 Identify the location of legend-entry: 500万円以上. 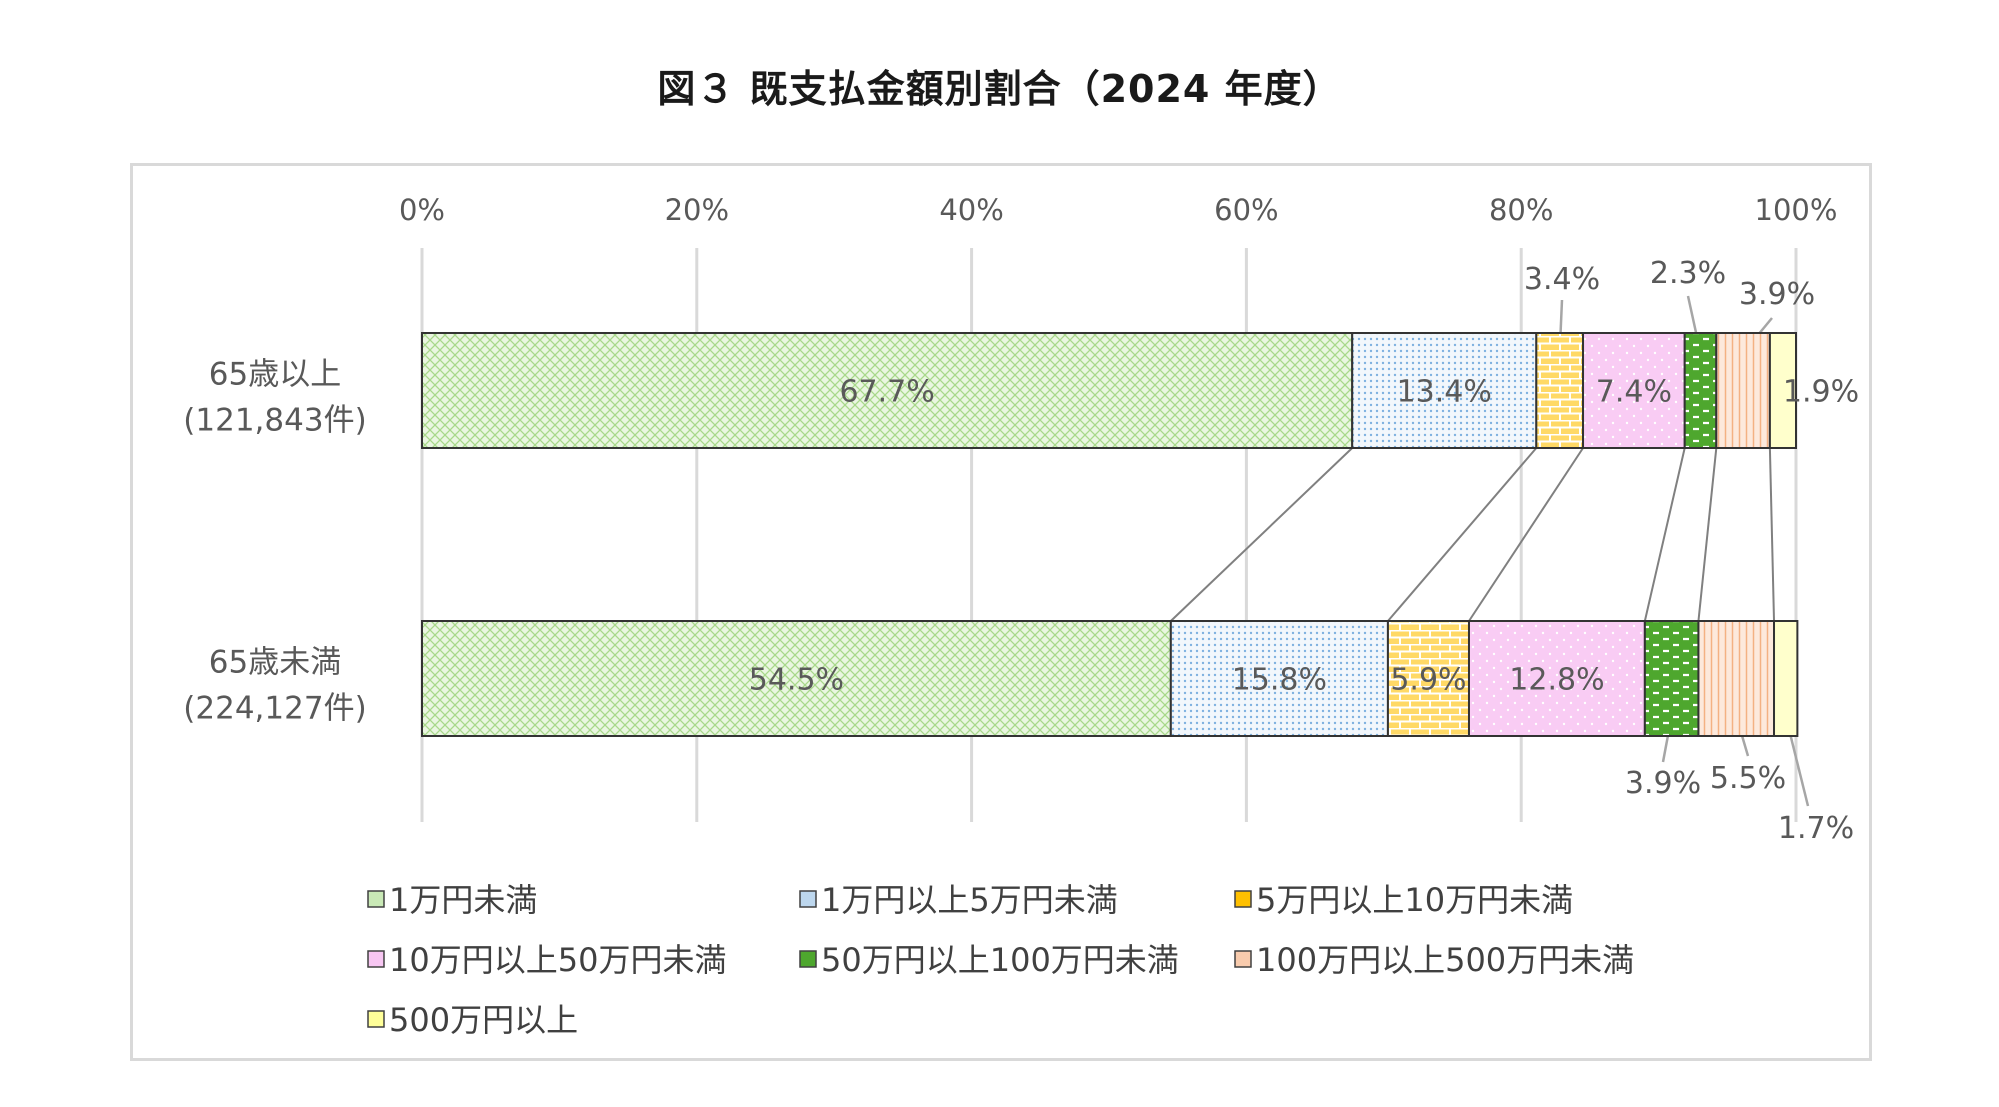
(483, 1020).